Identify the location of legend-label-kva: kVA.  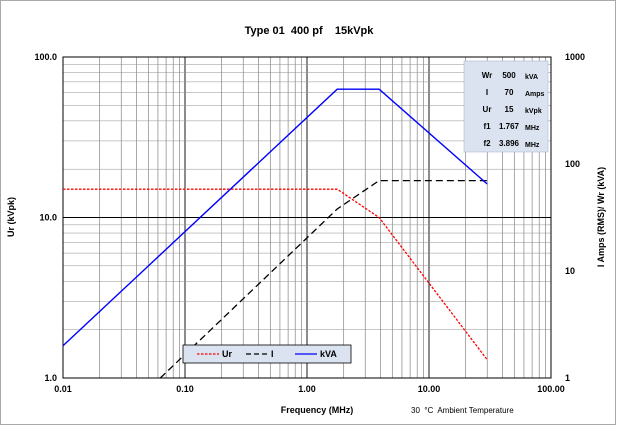
(328, 354).